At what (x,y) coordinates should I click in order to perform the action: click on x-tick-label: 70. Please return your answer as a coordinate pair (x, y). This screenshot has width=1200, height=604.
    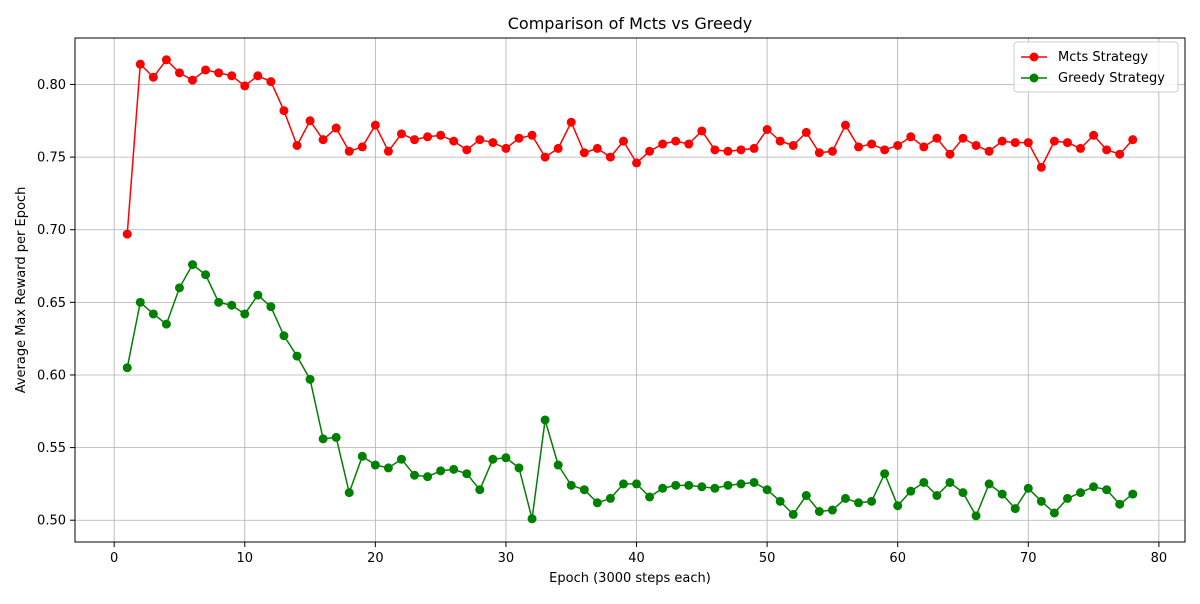
    Looking at the image, I should click on (1028, 558).